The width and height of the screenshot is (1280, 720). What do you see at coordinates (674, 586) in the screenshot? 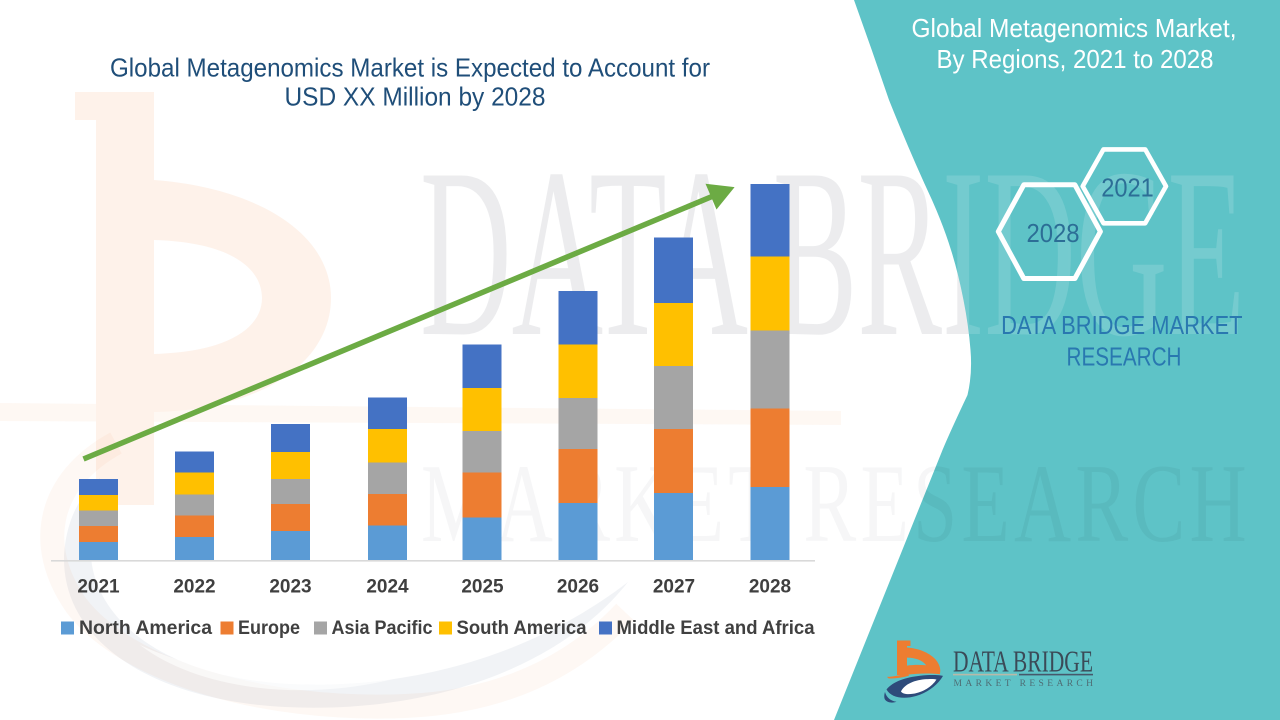
I see `svg-text: 2027` at bounding box center [674, 586].